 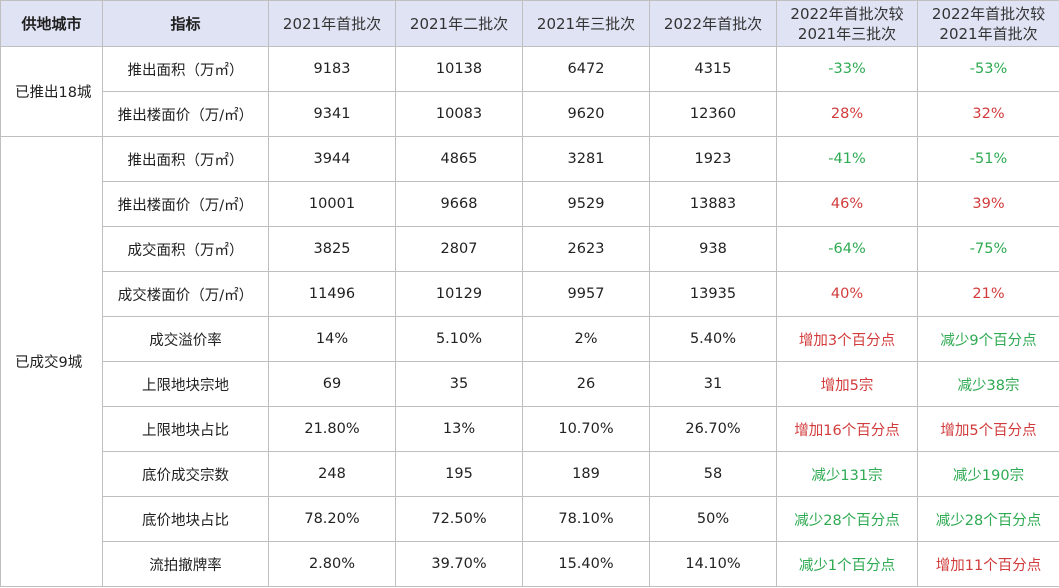 What do you see at coordinates (332, 339) in the screenshot?
I see `value-2021-first-cell: 14%` at bounding box center [332, 339].